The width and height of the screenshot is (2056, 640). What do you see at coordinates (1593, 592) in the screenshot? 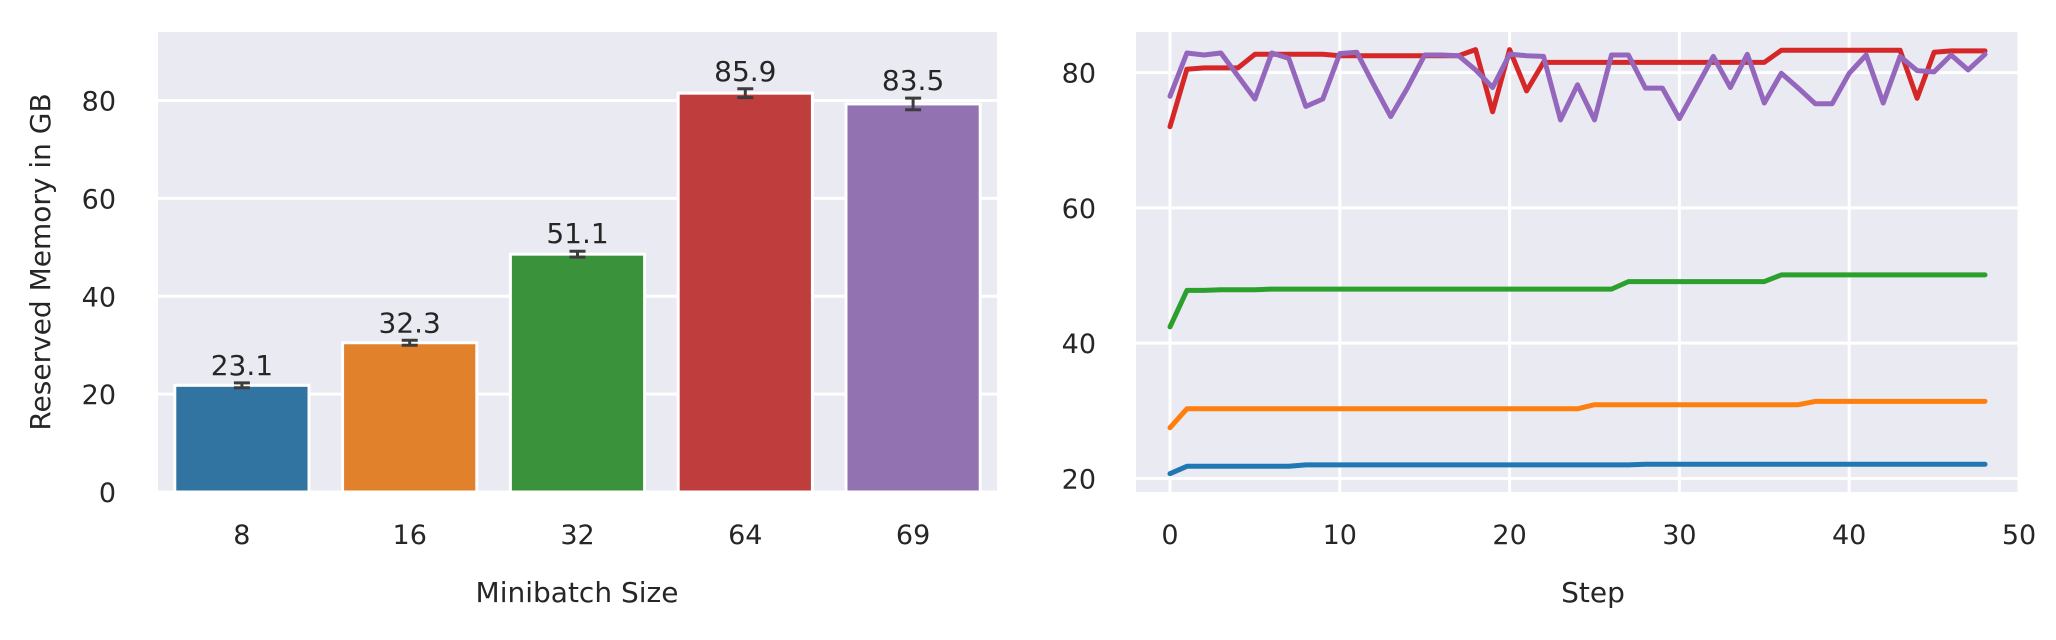
I see `line-x-axis-label: Step` at bounding box center [1593, 592].